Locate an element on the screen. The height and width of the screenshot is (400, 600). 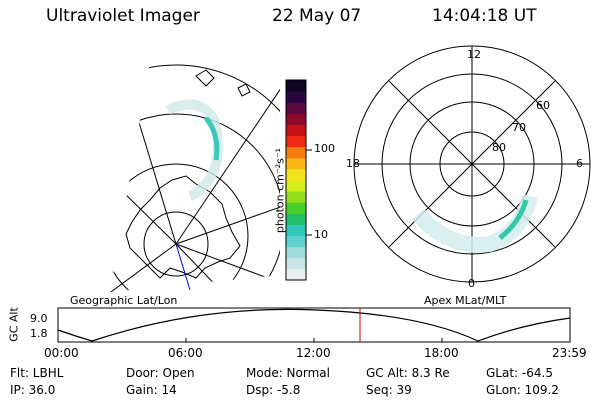
color-bar-tick-label-10: 10 is located at coordinates (321, 234).